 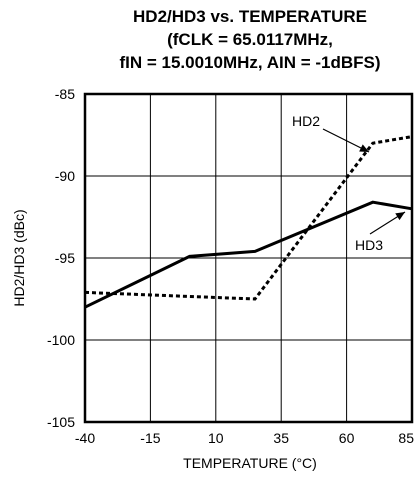 What do you see at coordinates (61, 340) in the screenshot?
I see `y-tick-label: -100` at bounding box center [61, 340].